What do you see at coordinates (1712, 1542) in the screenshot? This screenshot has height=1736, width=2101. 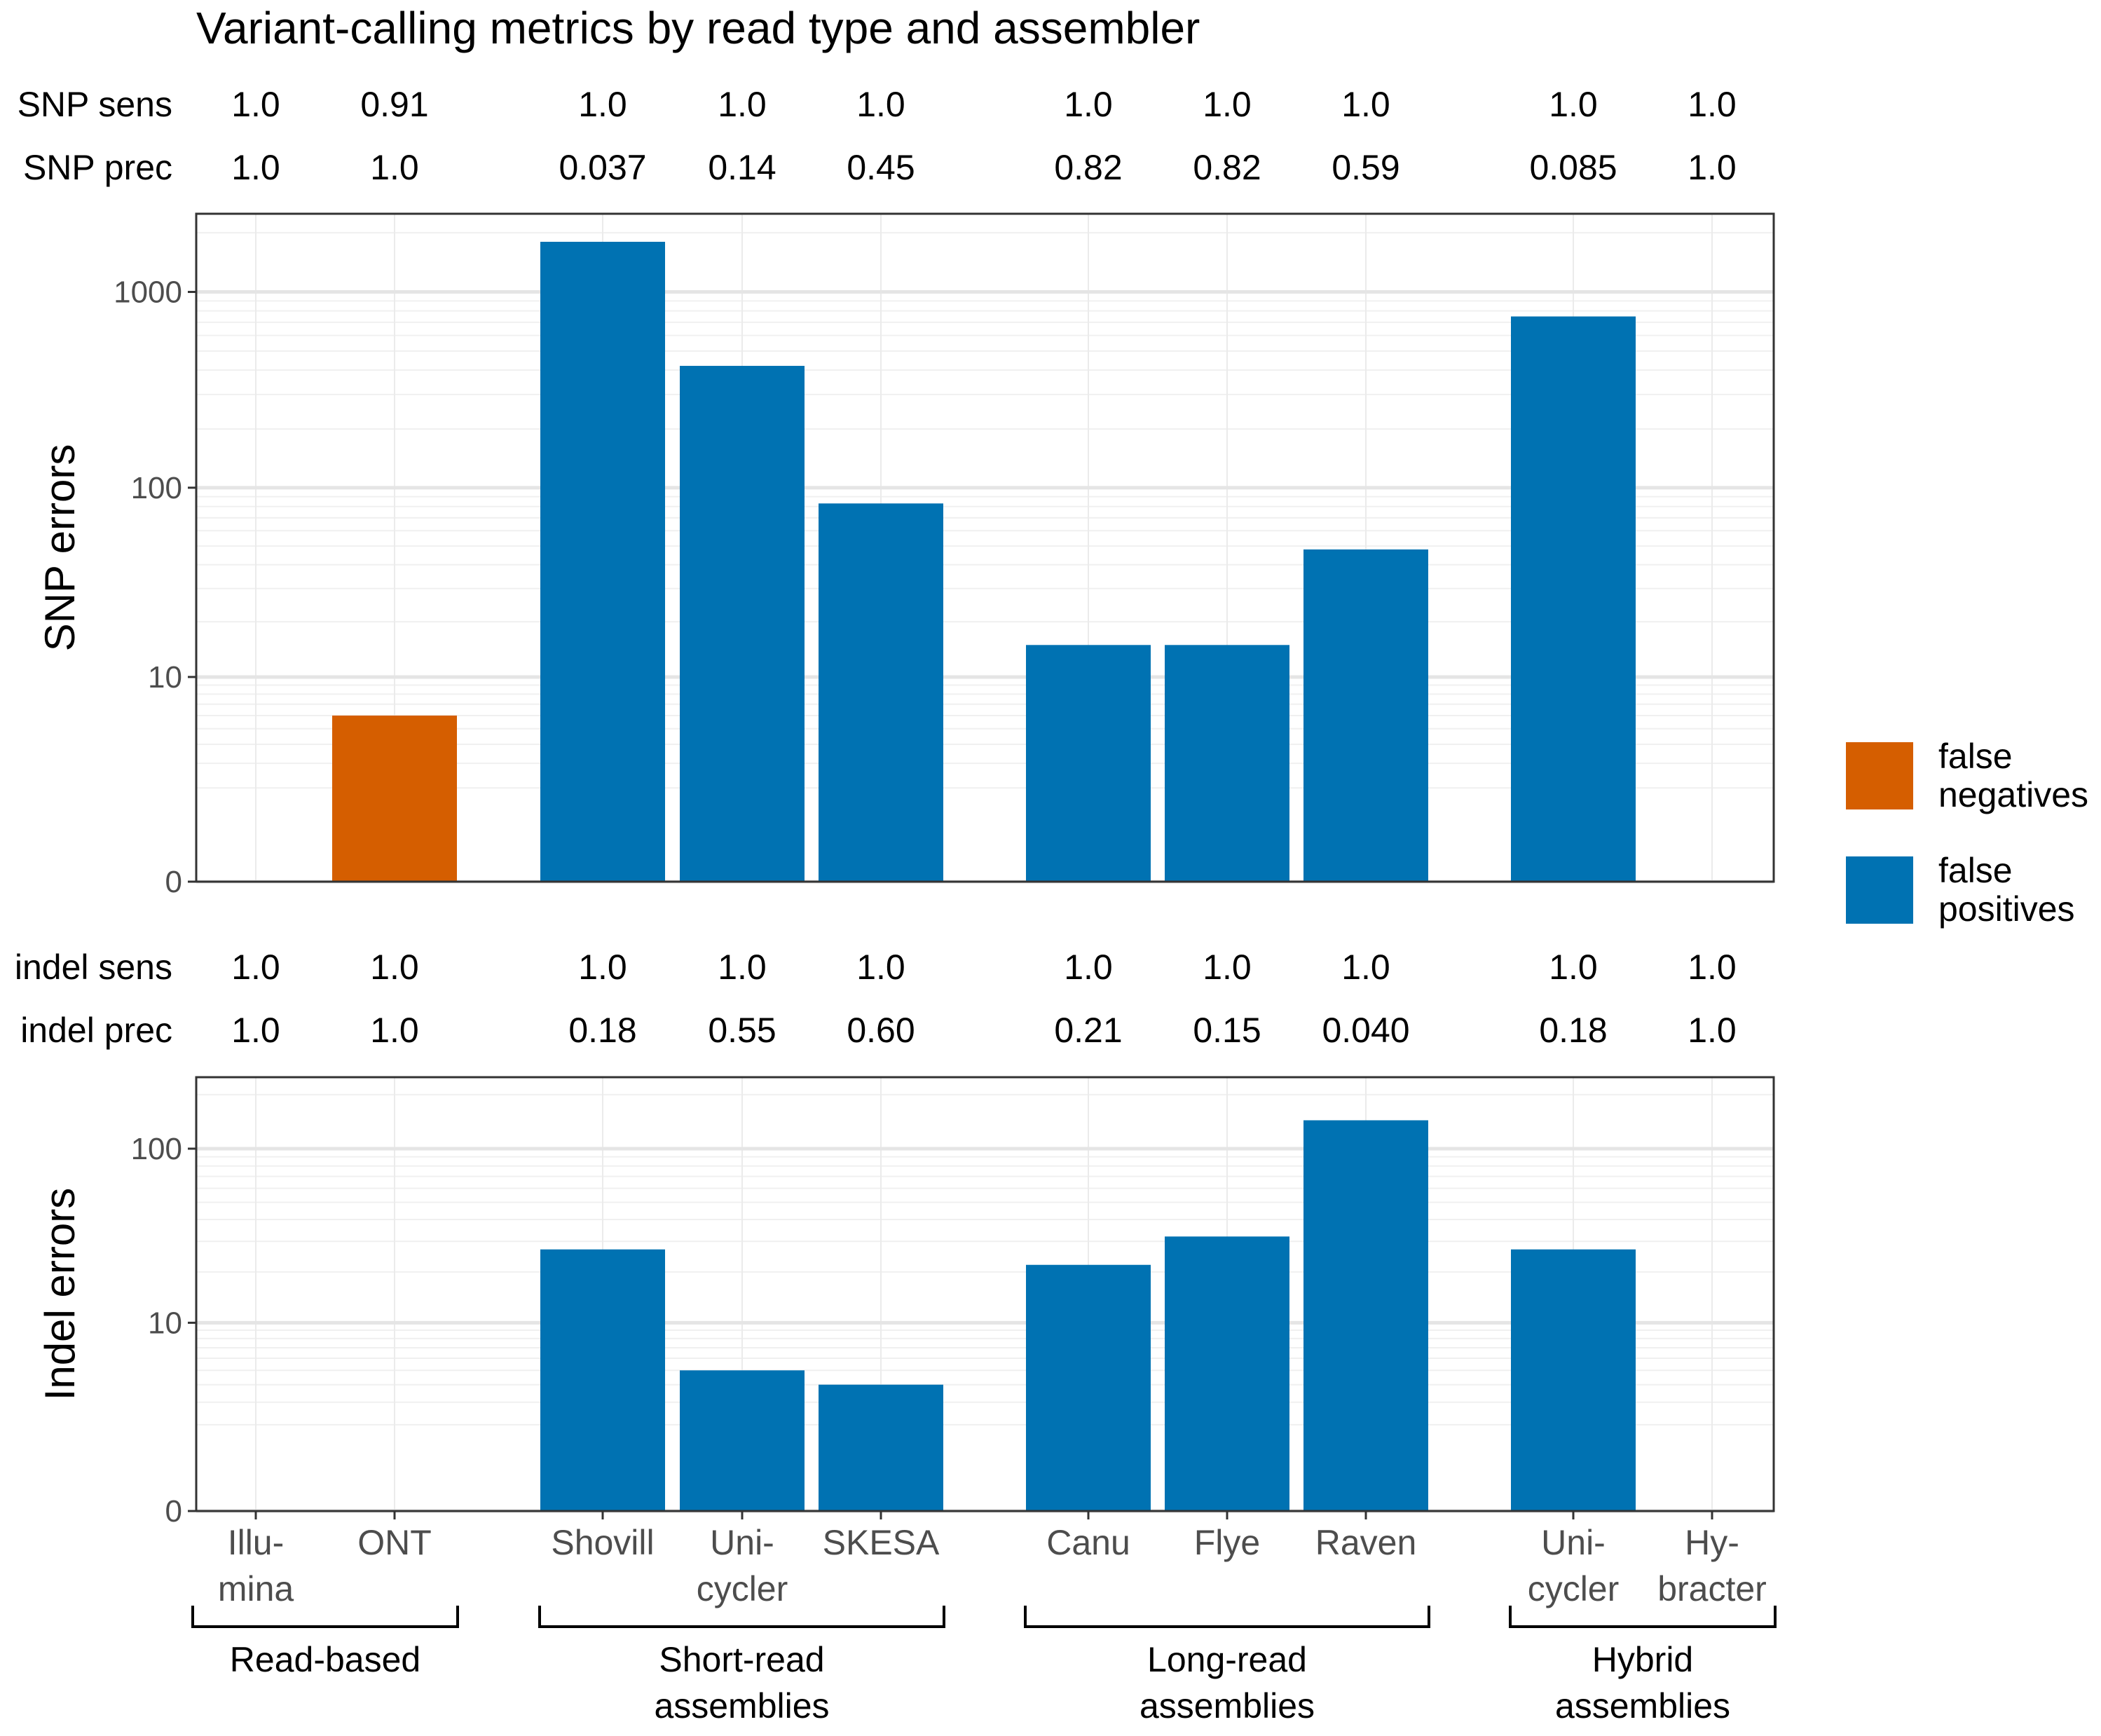 I see `x-tick-label: Hy-` at bounding box center [1712, 1542].